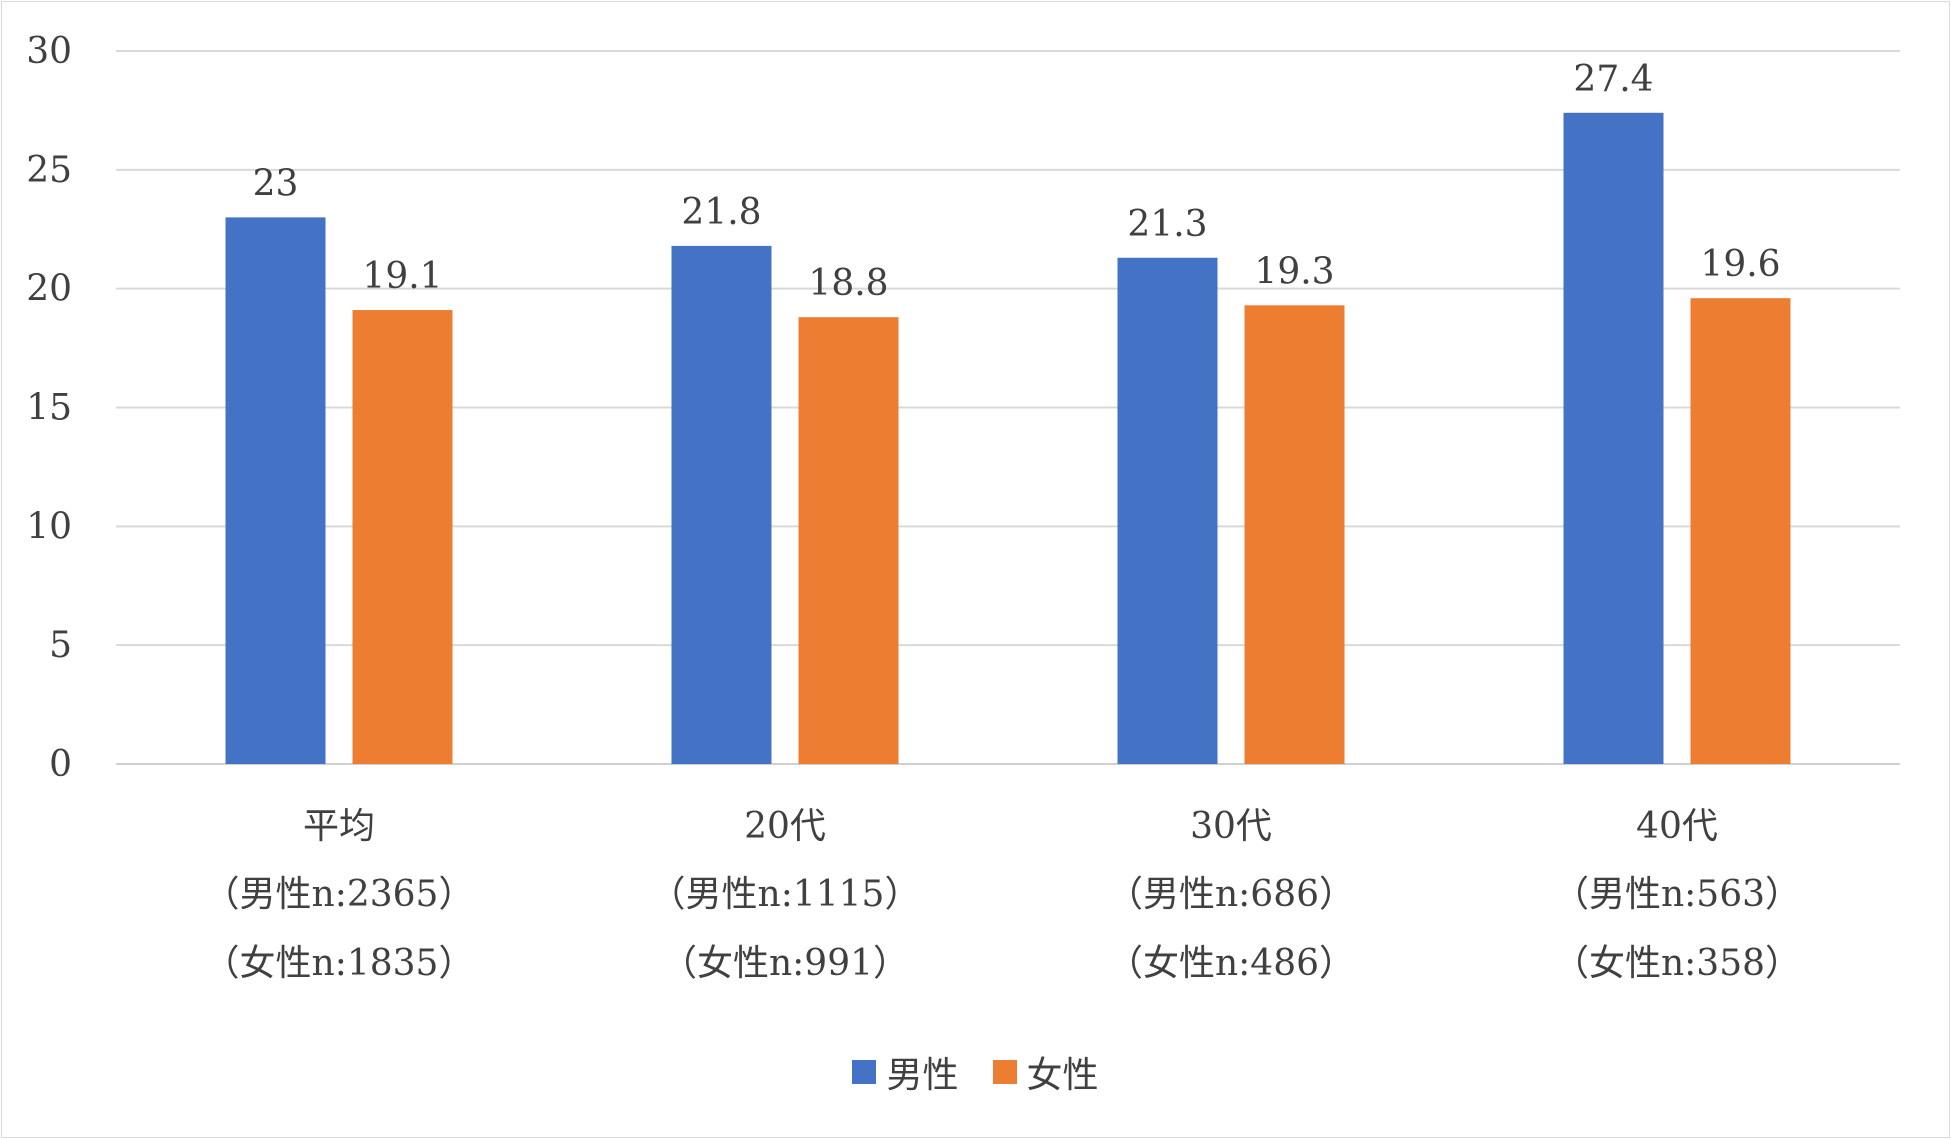 This screenshot has height=1139, width=1951. What do you see at coordinates (1677, 963) in the screenshot?
I see `x-tick-label: （女性n:358）` at bounding box center [1677, 963].